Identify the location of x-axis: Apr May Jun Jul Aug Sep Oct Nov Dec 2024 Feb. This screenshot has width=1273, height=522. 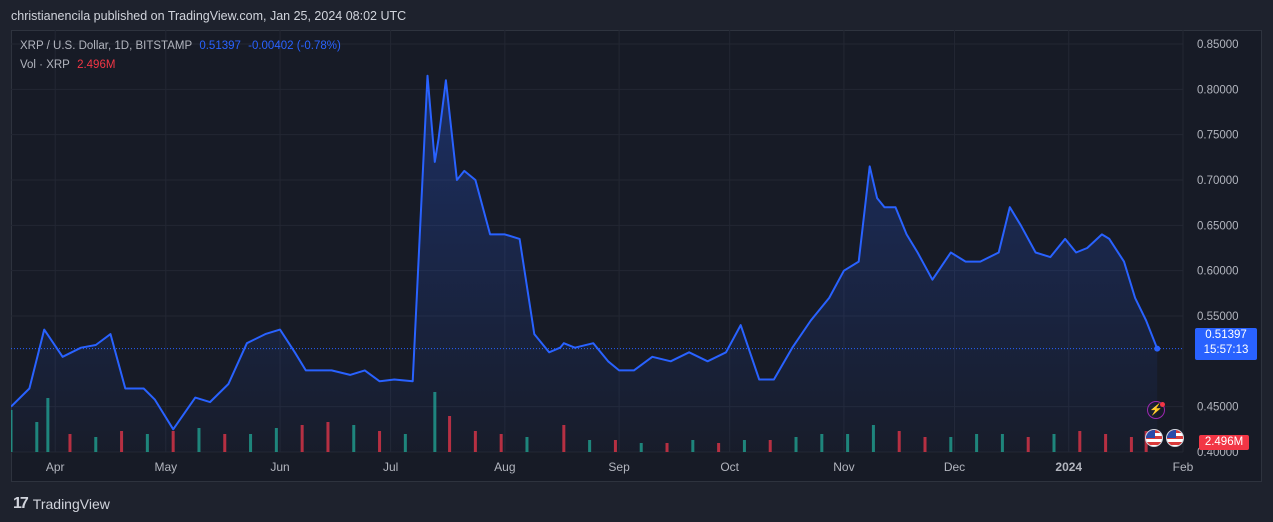
(620, 467).